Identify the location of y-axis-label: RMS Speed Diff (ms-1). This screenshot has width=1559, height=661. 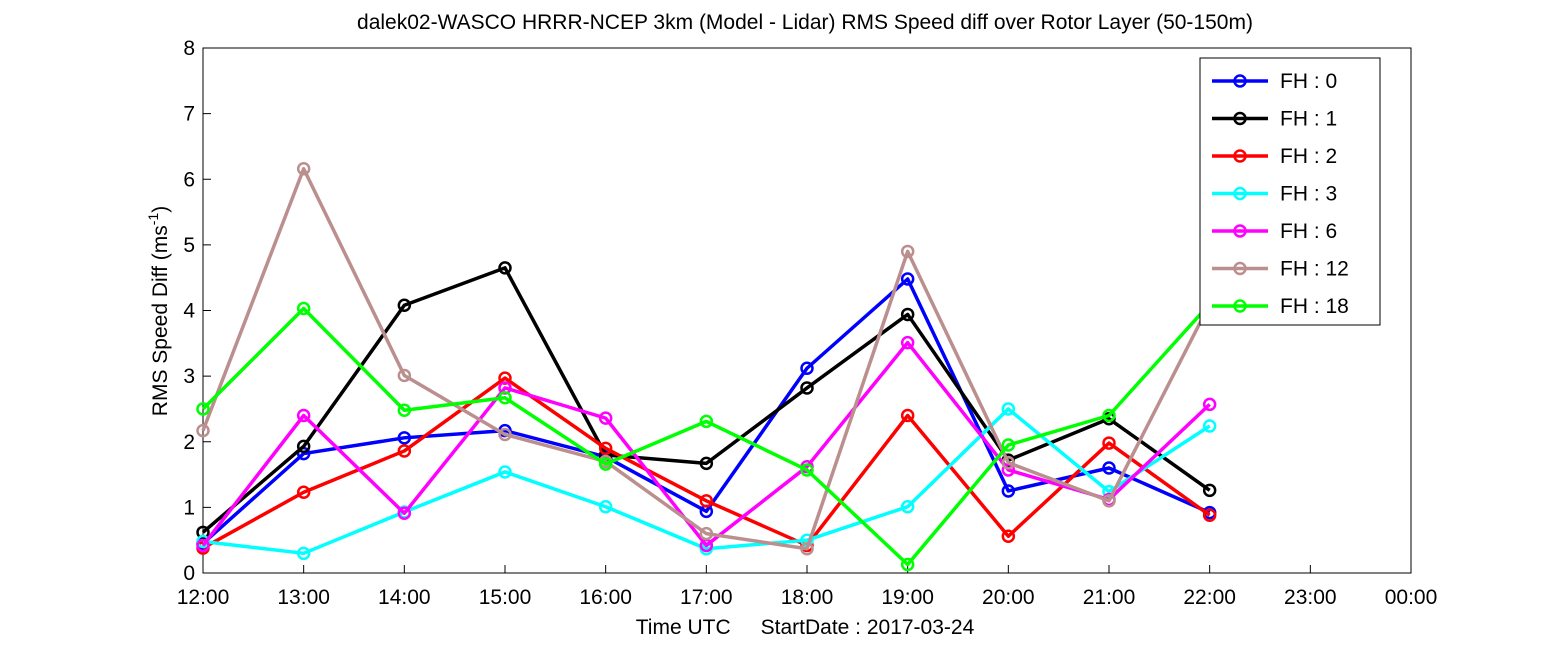
(158, 311).